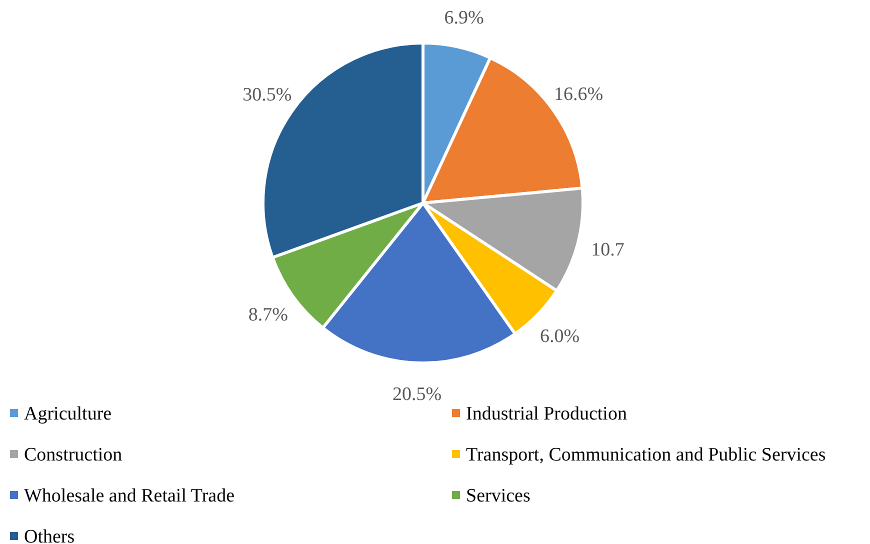  I want to click on legend-label: Services, so click(498, 496).